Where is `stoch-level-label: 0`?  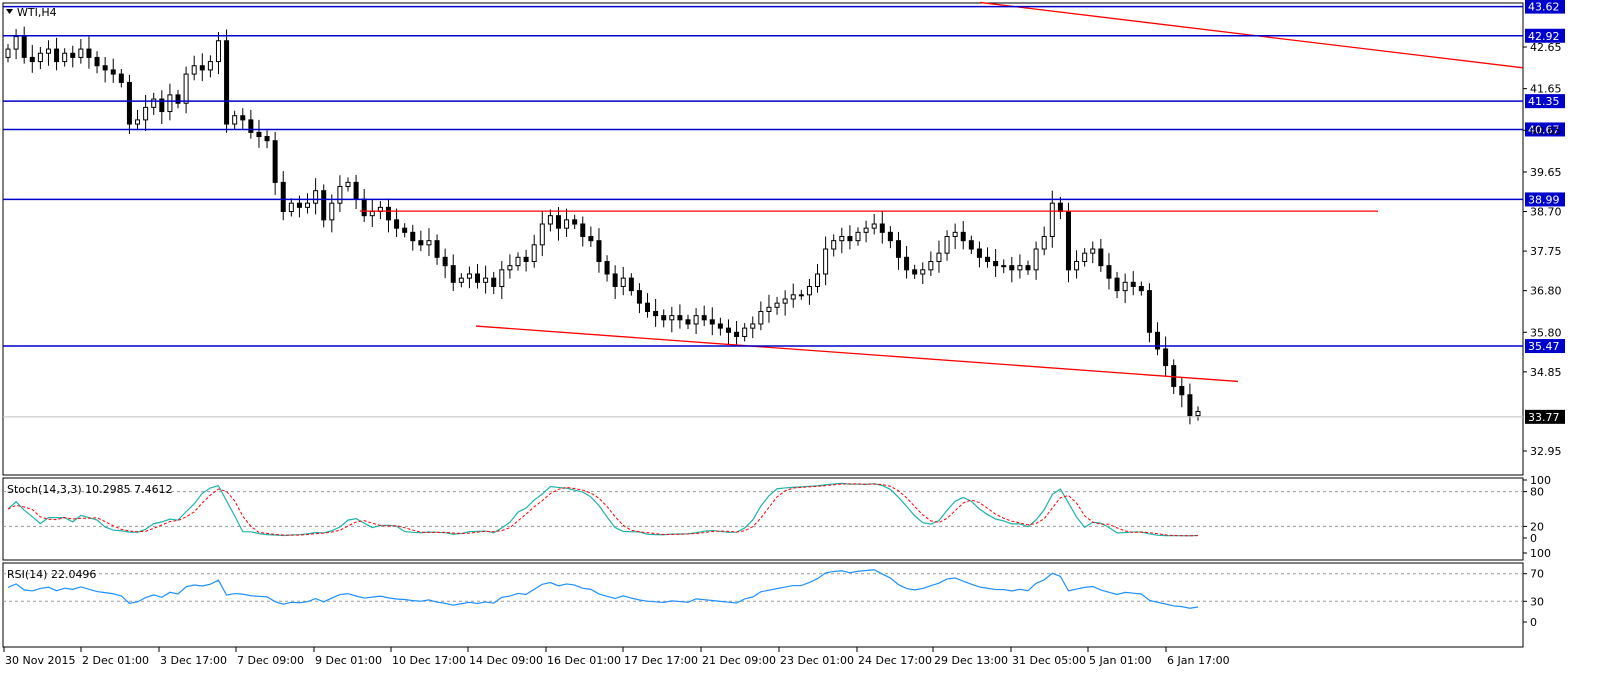
stoch-level-label: 0 is located at coordinates (1533, 538).